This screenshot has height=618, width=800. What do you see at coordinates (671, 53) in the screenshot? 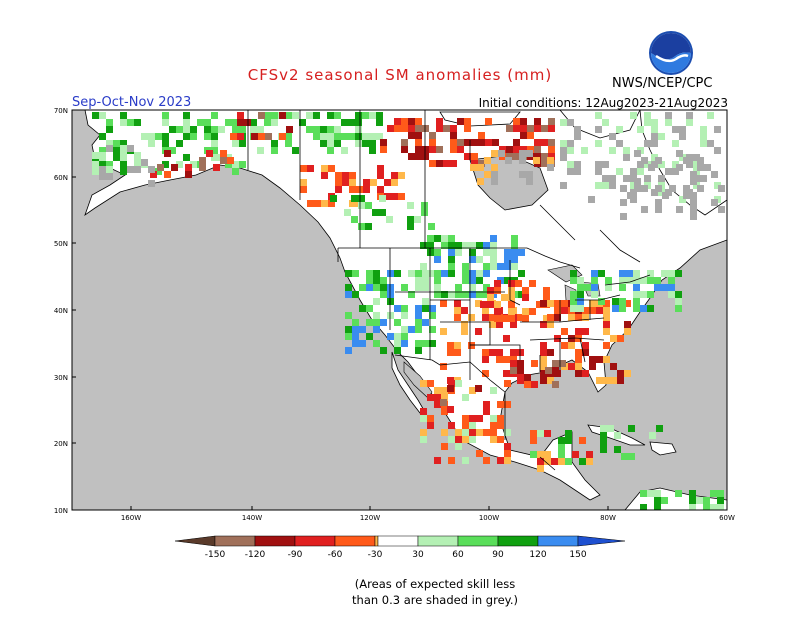
I see `noaa-logo` at bounding box center [671, 53].